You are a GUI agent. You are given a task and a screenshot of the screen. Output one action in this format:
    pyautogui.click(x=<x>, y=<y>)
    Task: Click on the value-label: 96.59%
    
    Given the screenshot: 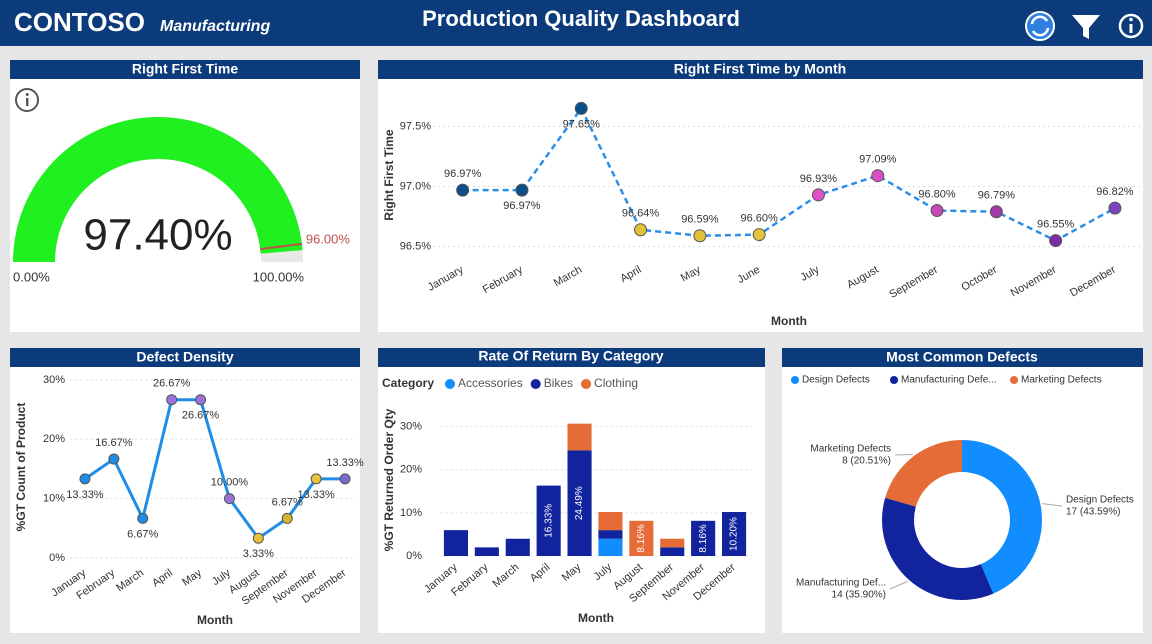 What is the action you would take?
    pyautogui.click(x=700, y=220)
    